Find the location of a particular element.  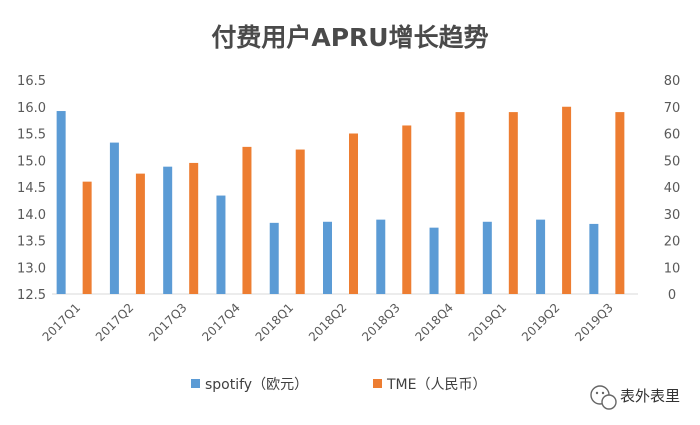

legend: spotify（欧元） TME（人民币） is located at coordinates (338, 385).